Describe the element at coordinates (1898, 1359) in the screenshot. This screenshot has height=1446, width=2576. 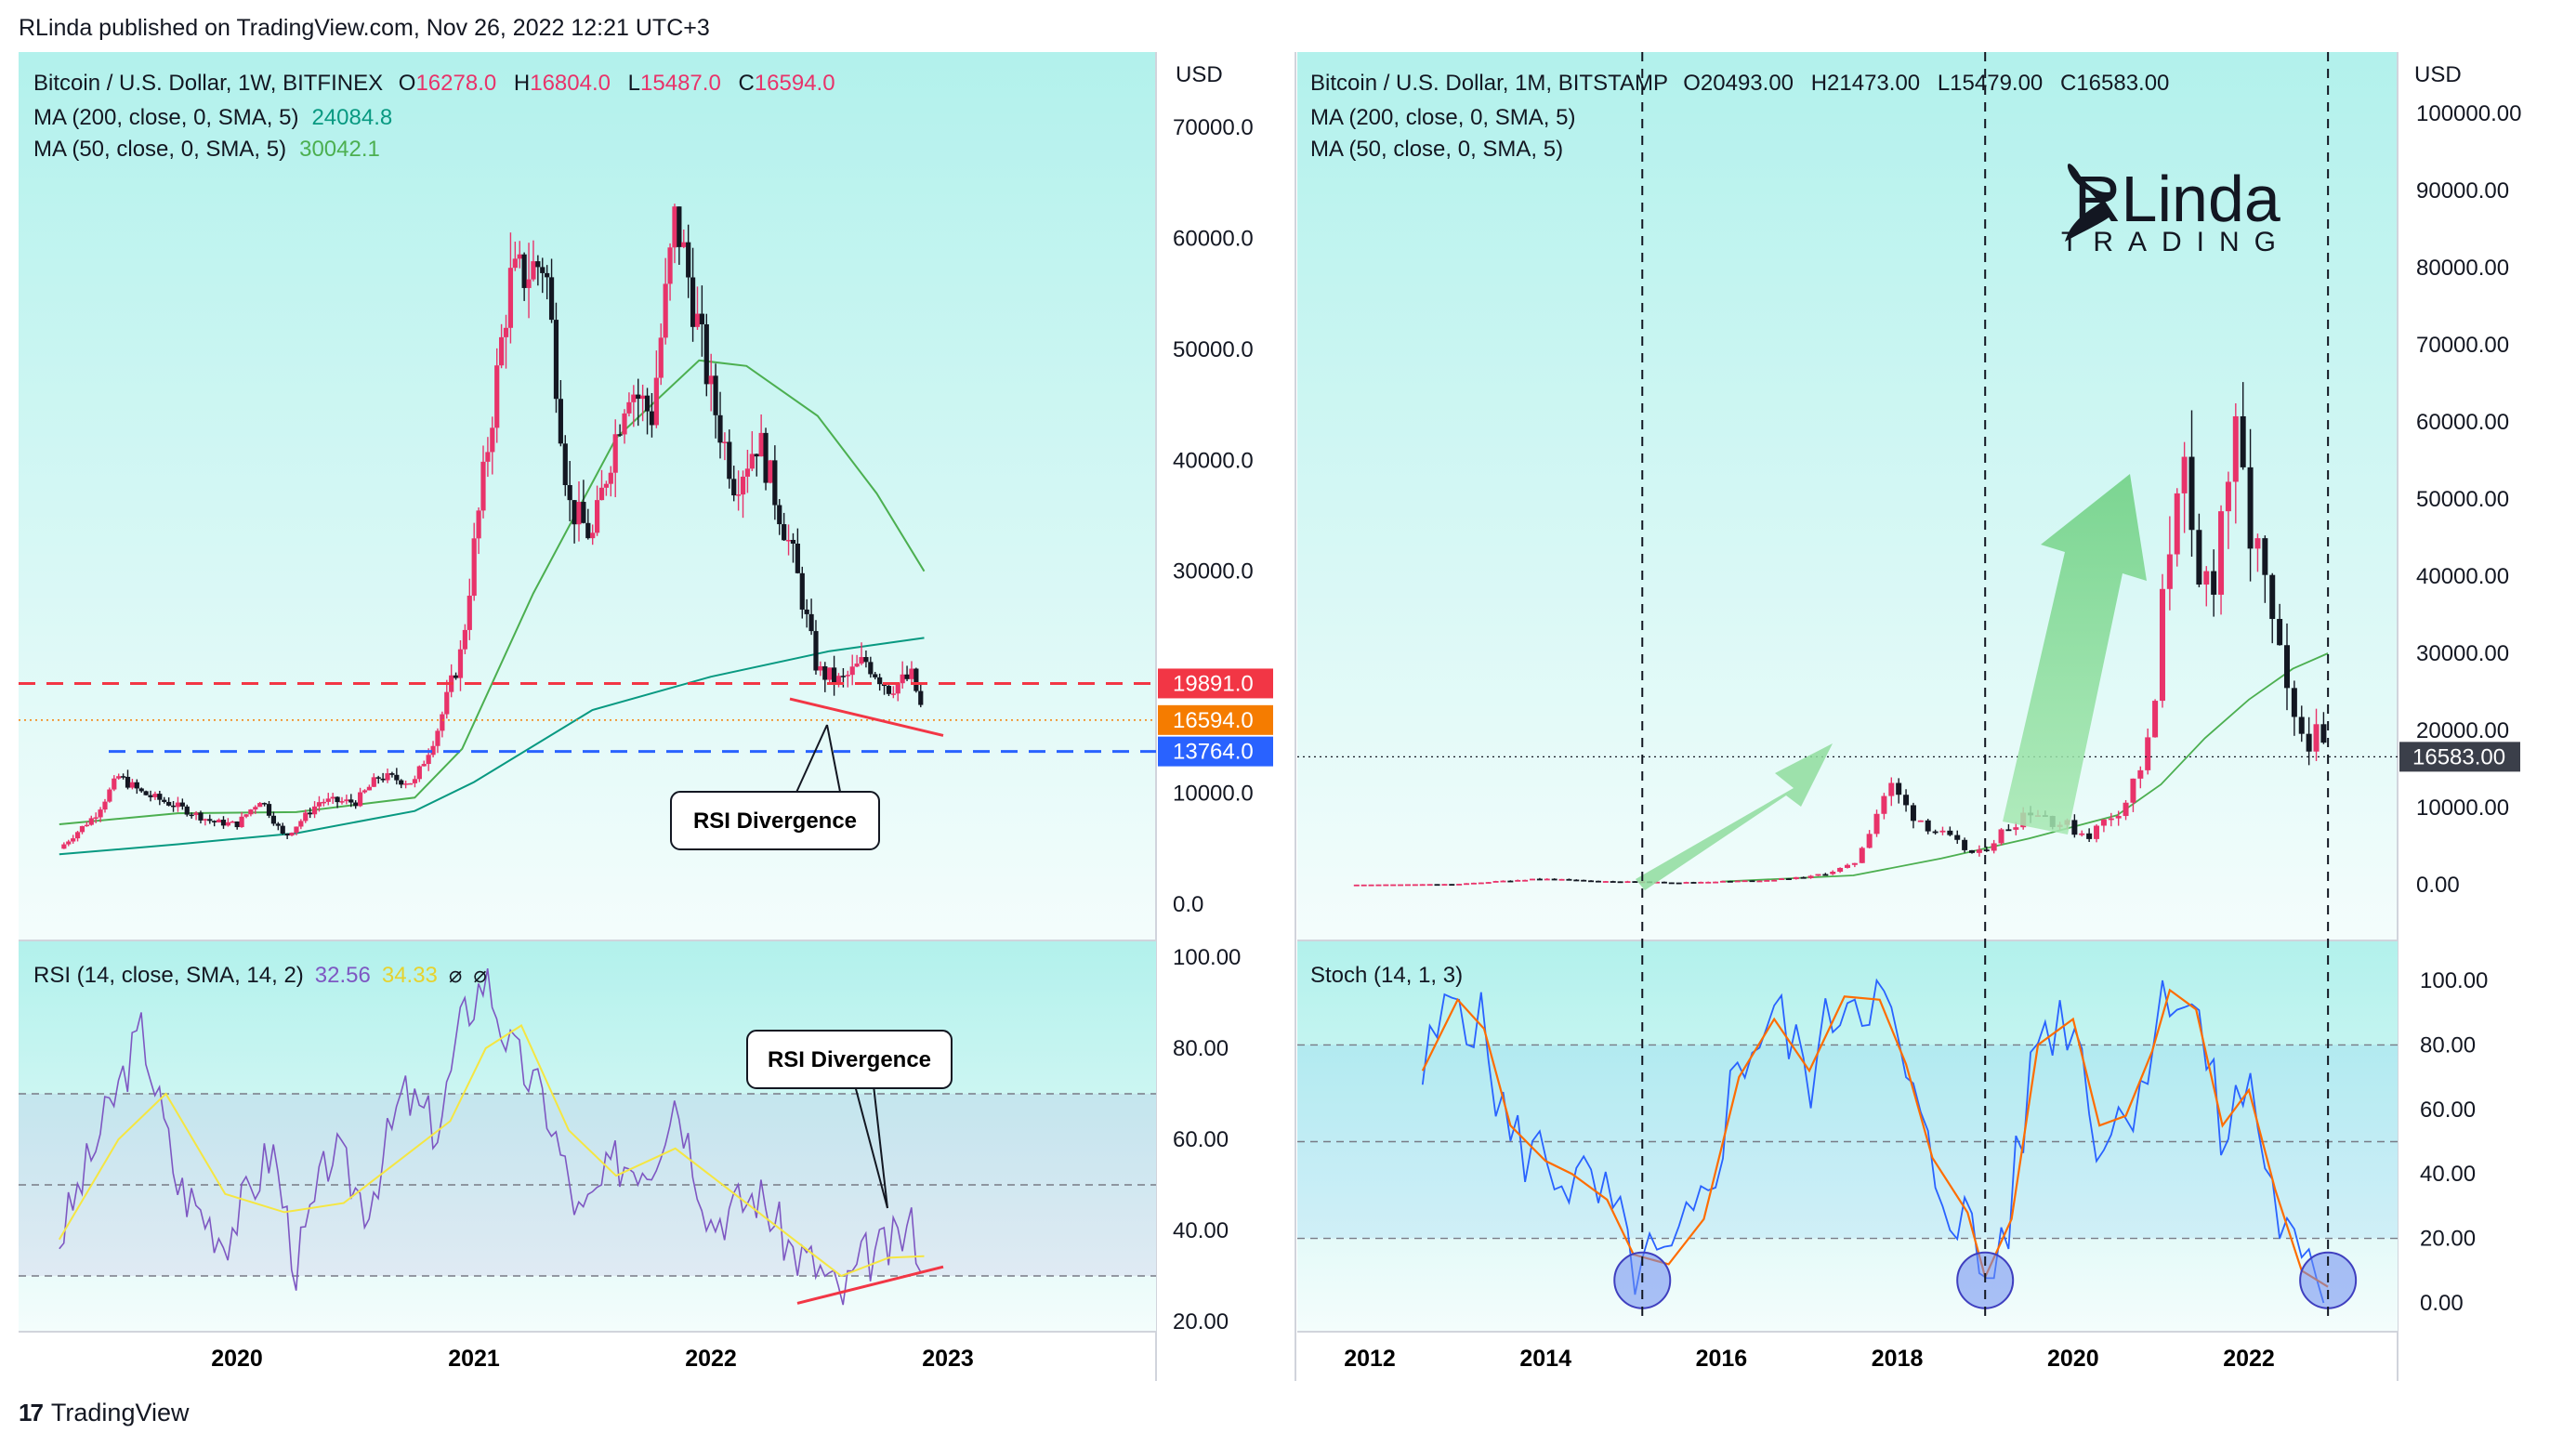
I see `right-x-tick: 2018` at that location.